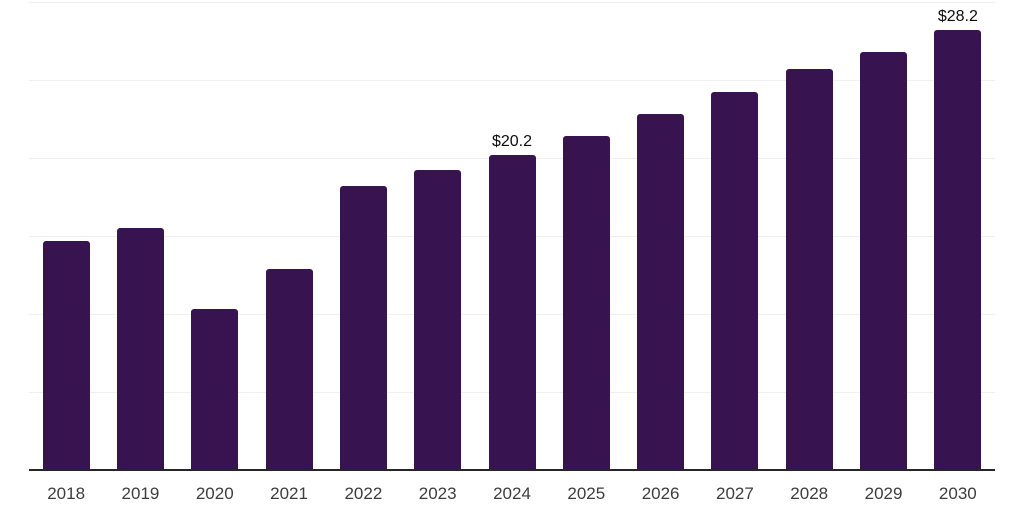 The image size is (1024, 512). What do you see at coordinates (437, 493) in the screenshot?
I see `x-tick-2023: 2023` at bounding box center [437, 493].